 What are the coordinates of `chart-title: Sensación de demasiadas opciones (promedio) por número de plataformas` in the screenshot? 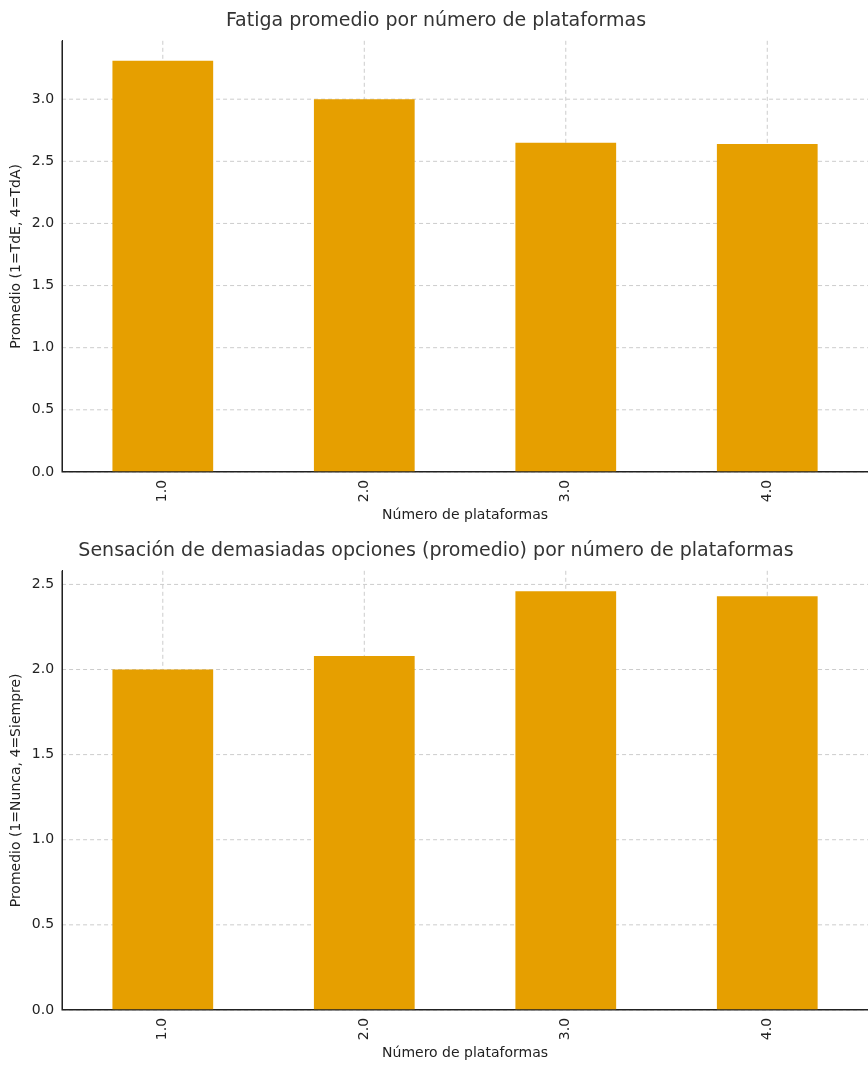 It's located at (436, 549).